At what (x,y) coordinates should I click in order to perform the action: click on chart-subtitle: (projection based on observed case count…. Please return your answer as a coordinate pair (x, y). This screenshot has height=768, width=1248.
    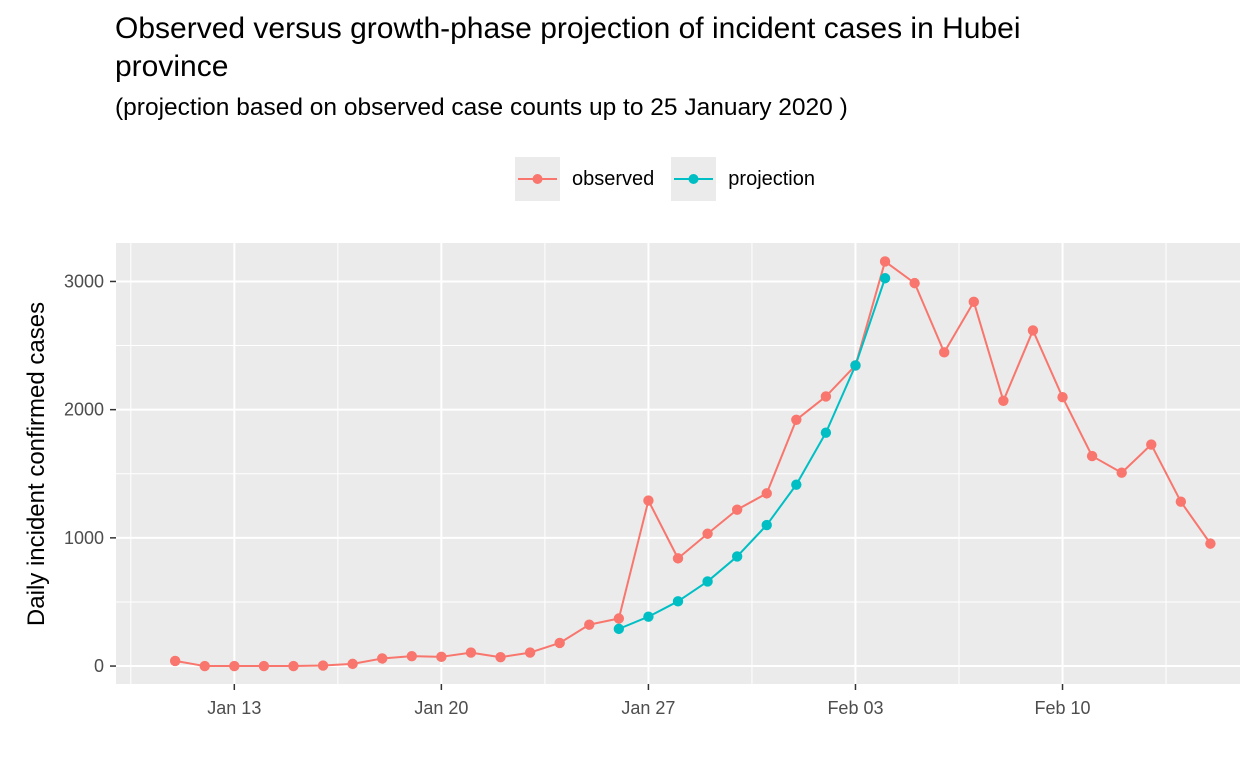
    Looking at the image, I should click on (481, 107).